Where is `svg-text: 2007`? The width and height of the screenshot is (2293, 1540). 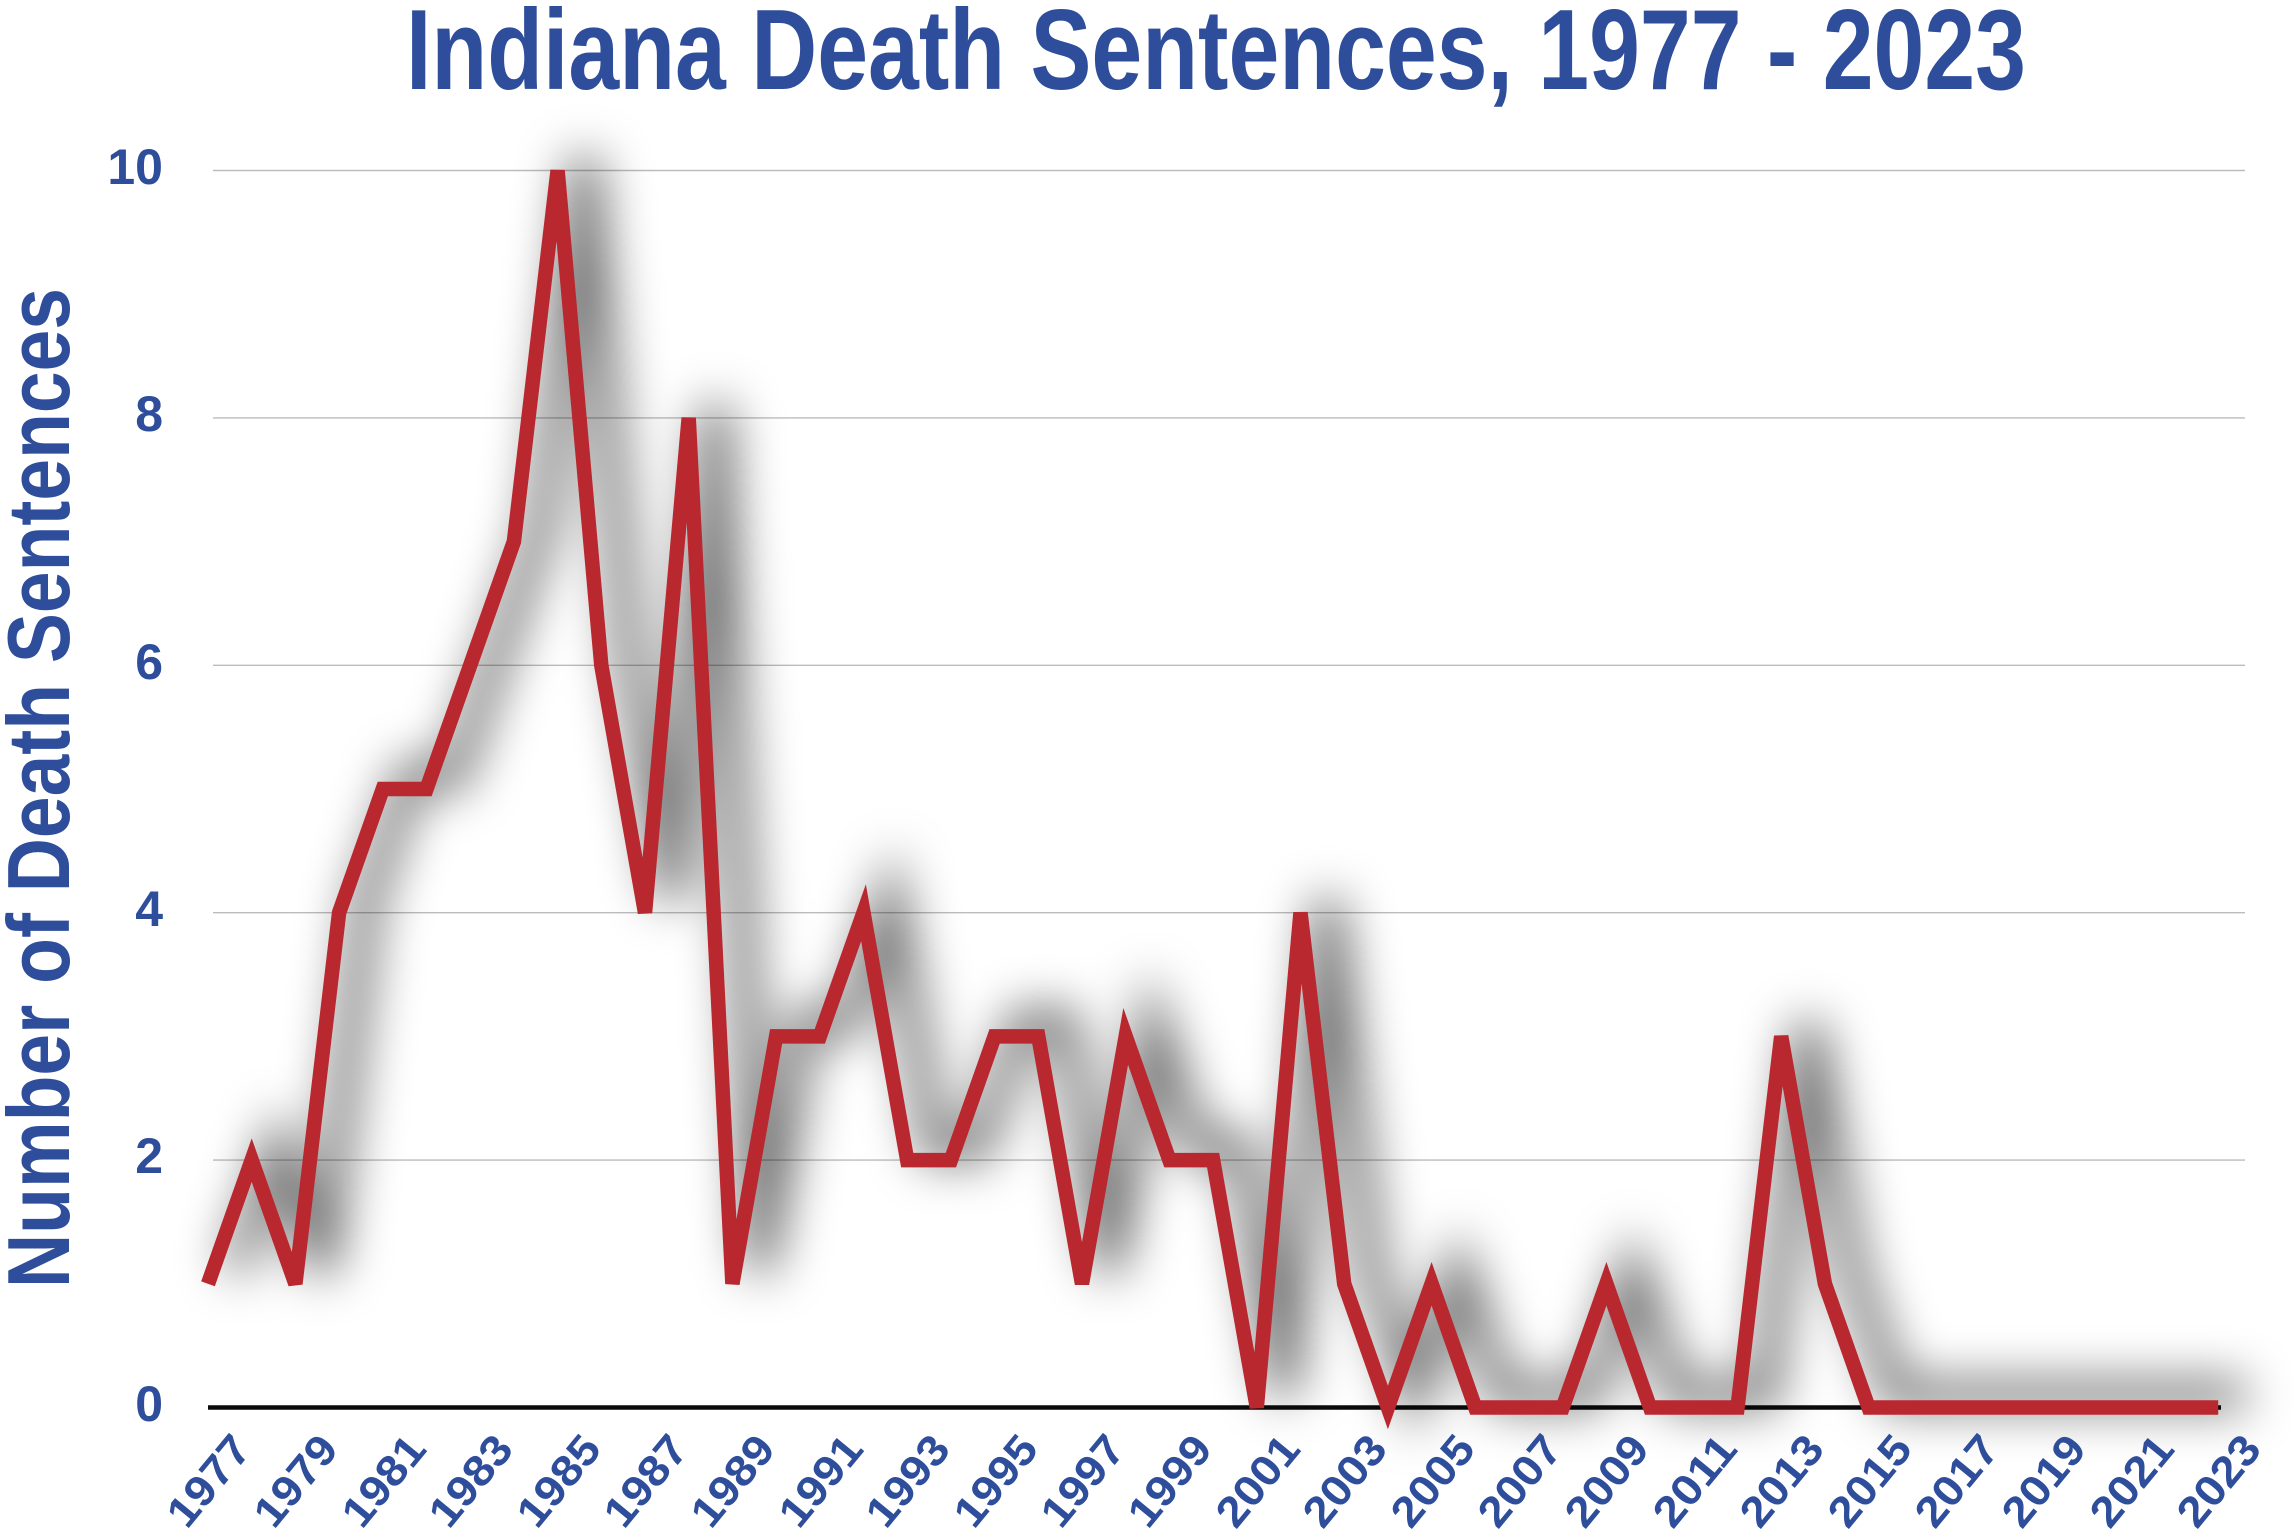
svg-text: 2007 is located at coordinates (1520, 1481).